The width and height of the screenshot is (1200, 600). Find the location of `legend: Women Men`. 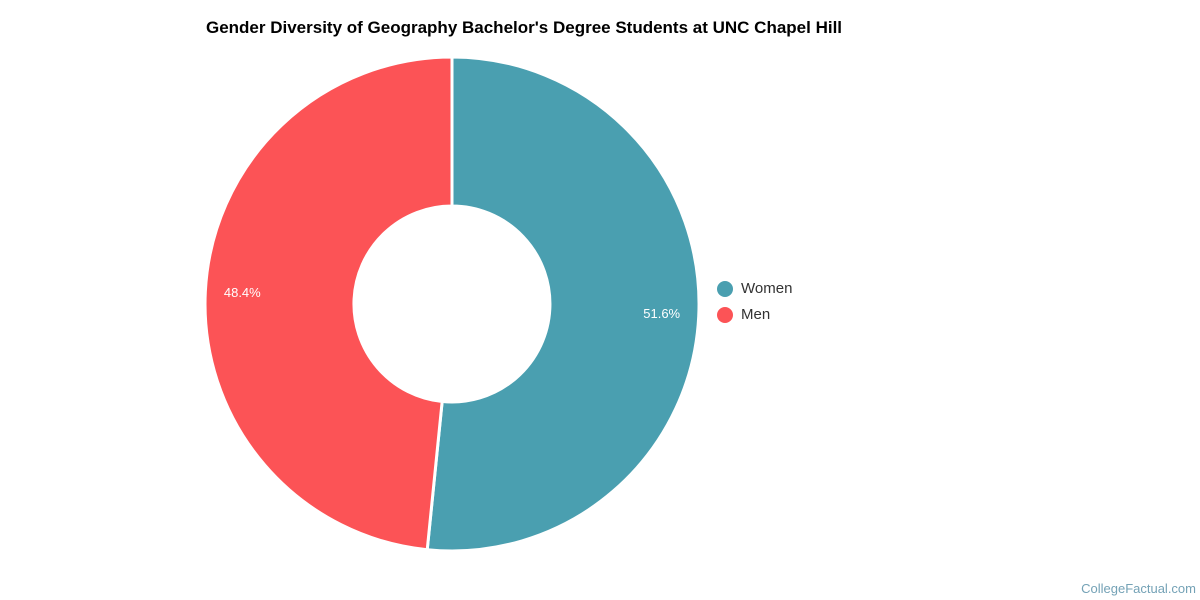

legend: Women Men is located at coordinates (754, 306).